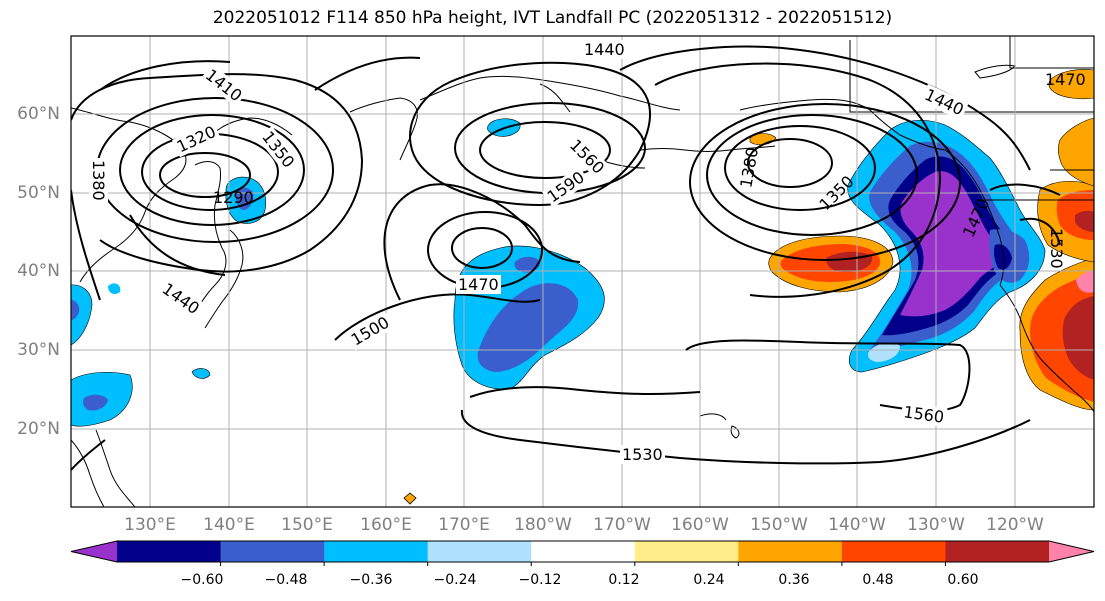  I want to click on colorbar-extend-max, so click(1071, 551).